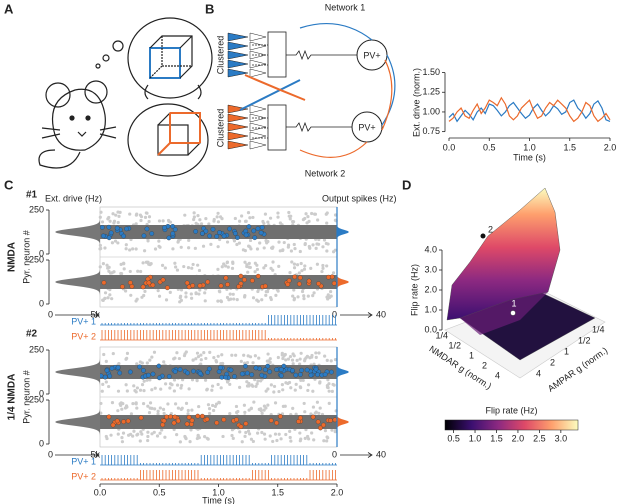 This screenshot has height=504, width=617. I want to click on x-tick-label: 2.0, so click(337, 492).